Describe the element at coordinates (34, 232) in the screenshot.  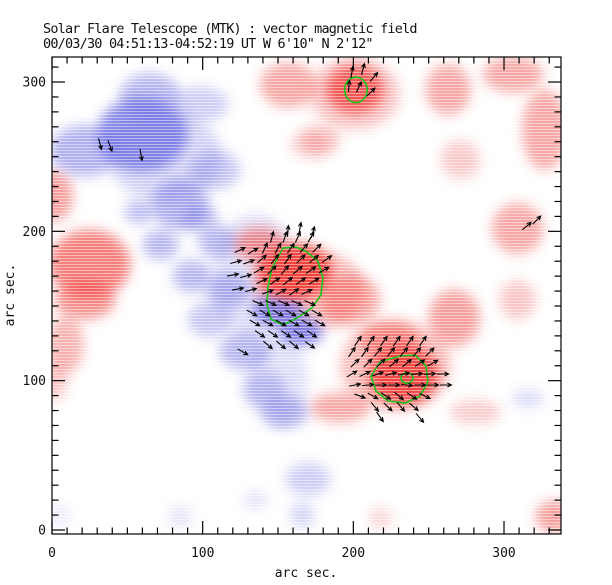
I see `y-tick-label: 200` at that location.